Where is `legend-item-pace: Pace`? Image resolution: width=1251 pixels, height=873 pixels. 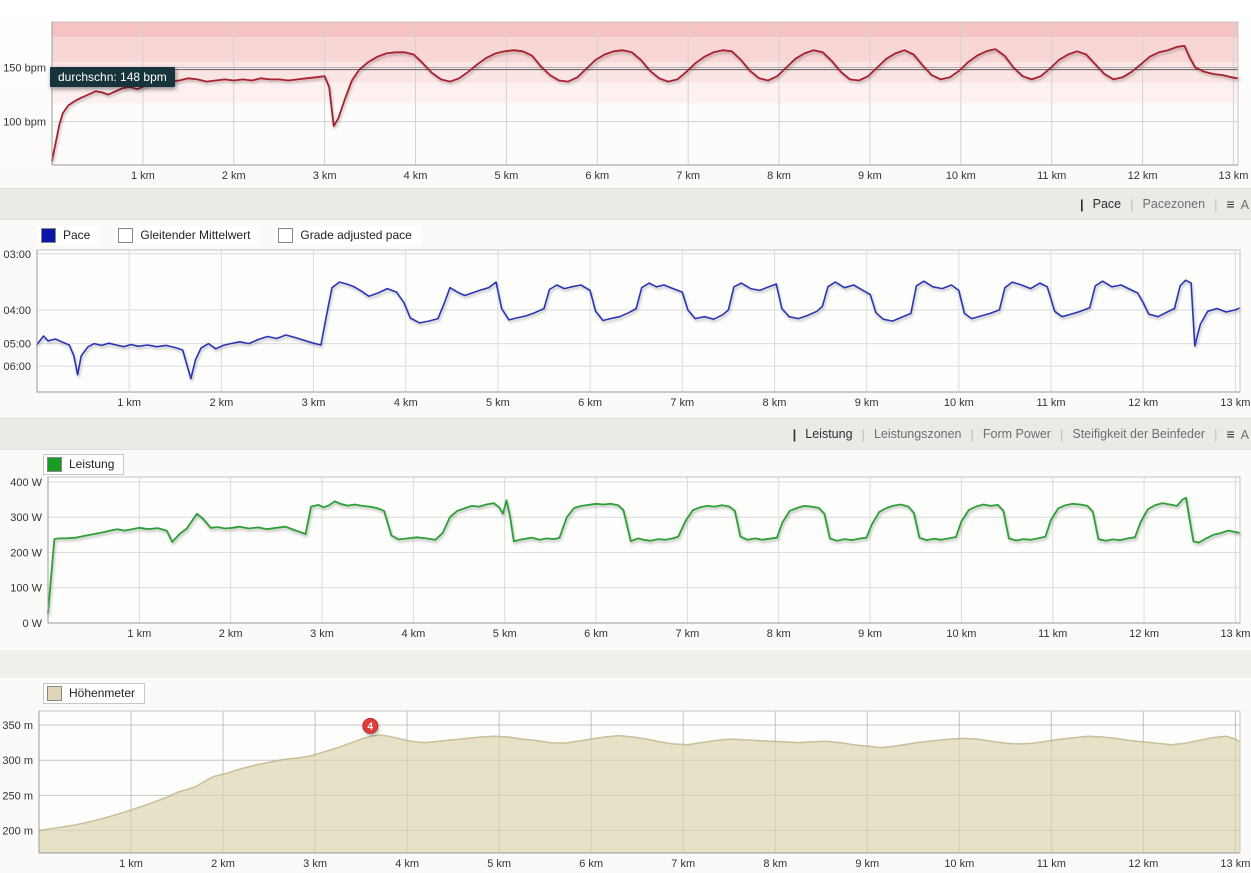 legend-item-pace: Pace is located at coordinates (69, 235).